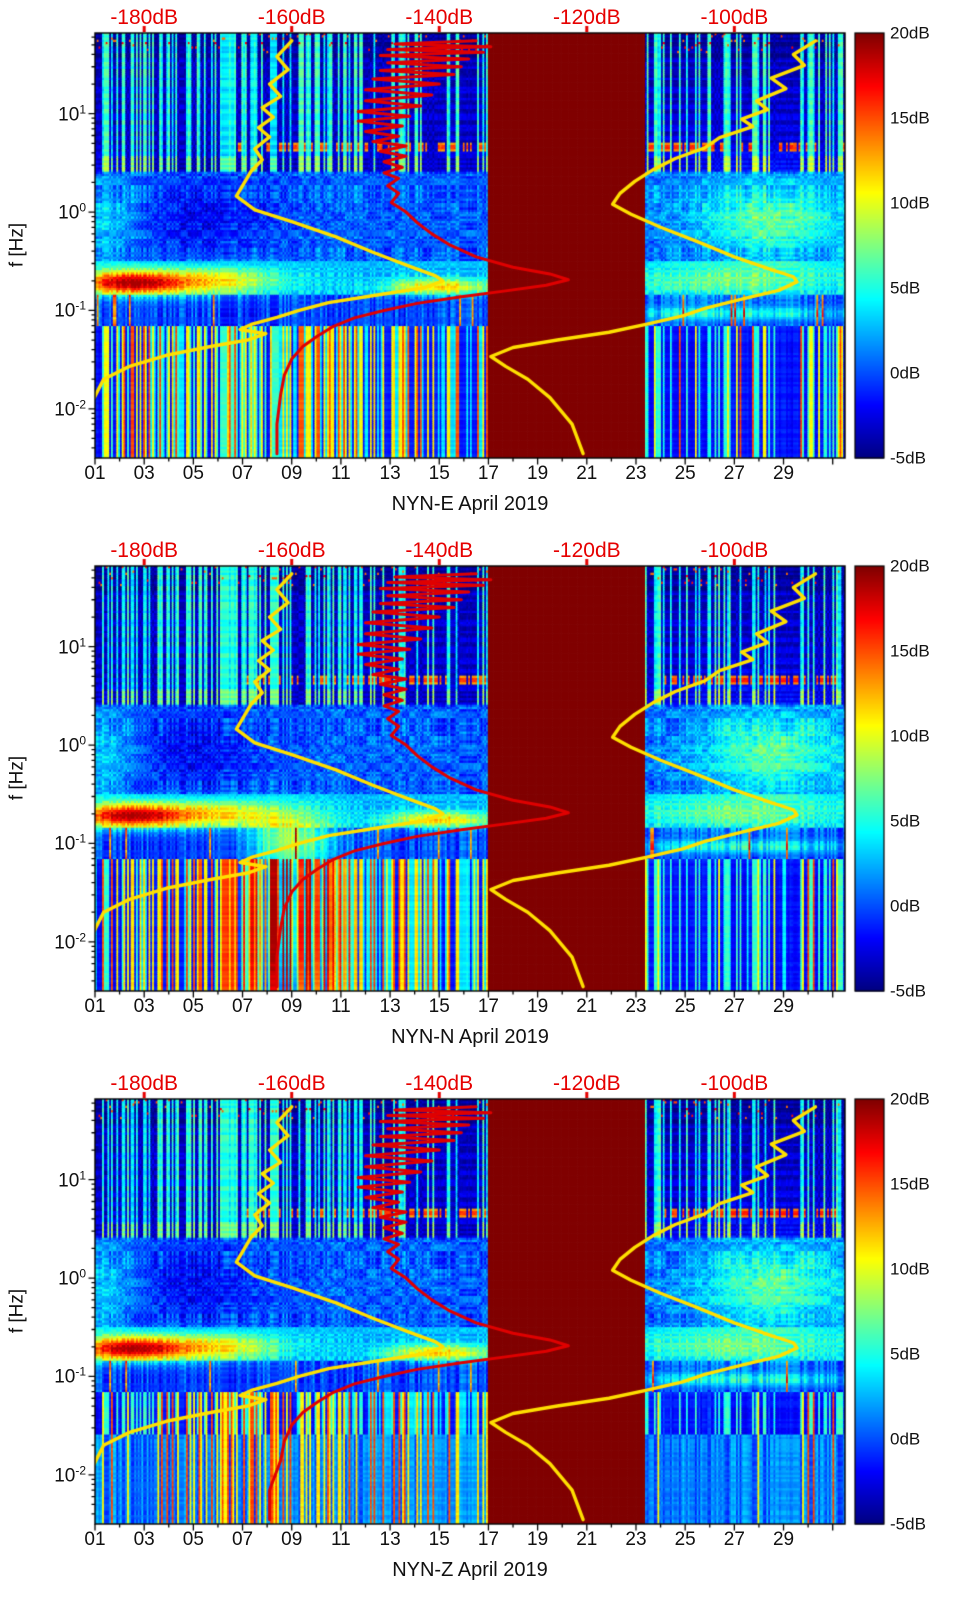 This screenshot has width=962, height=1599. Describe the element at coordinates (470, 504) in the screenshot. I see `x-axis-title: NYN-E April 2019` at that location.